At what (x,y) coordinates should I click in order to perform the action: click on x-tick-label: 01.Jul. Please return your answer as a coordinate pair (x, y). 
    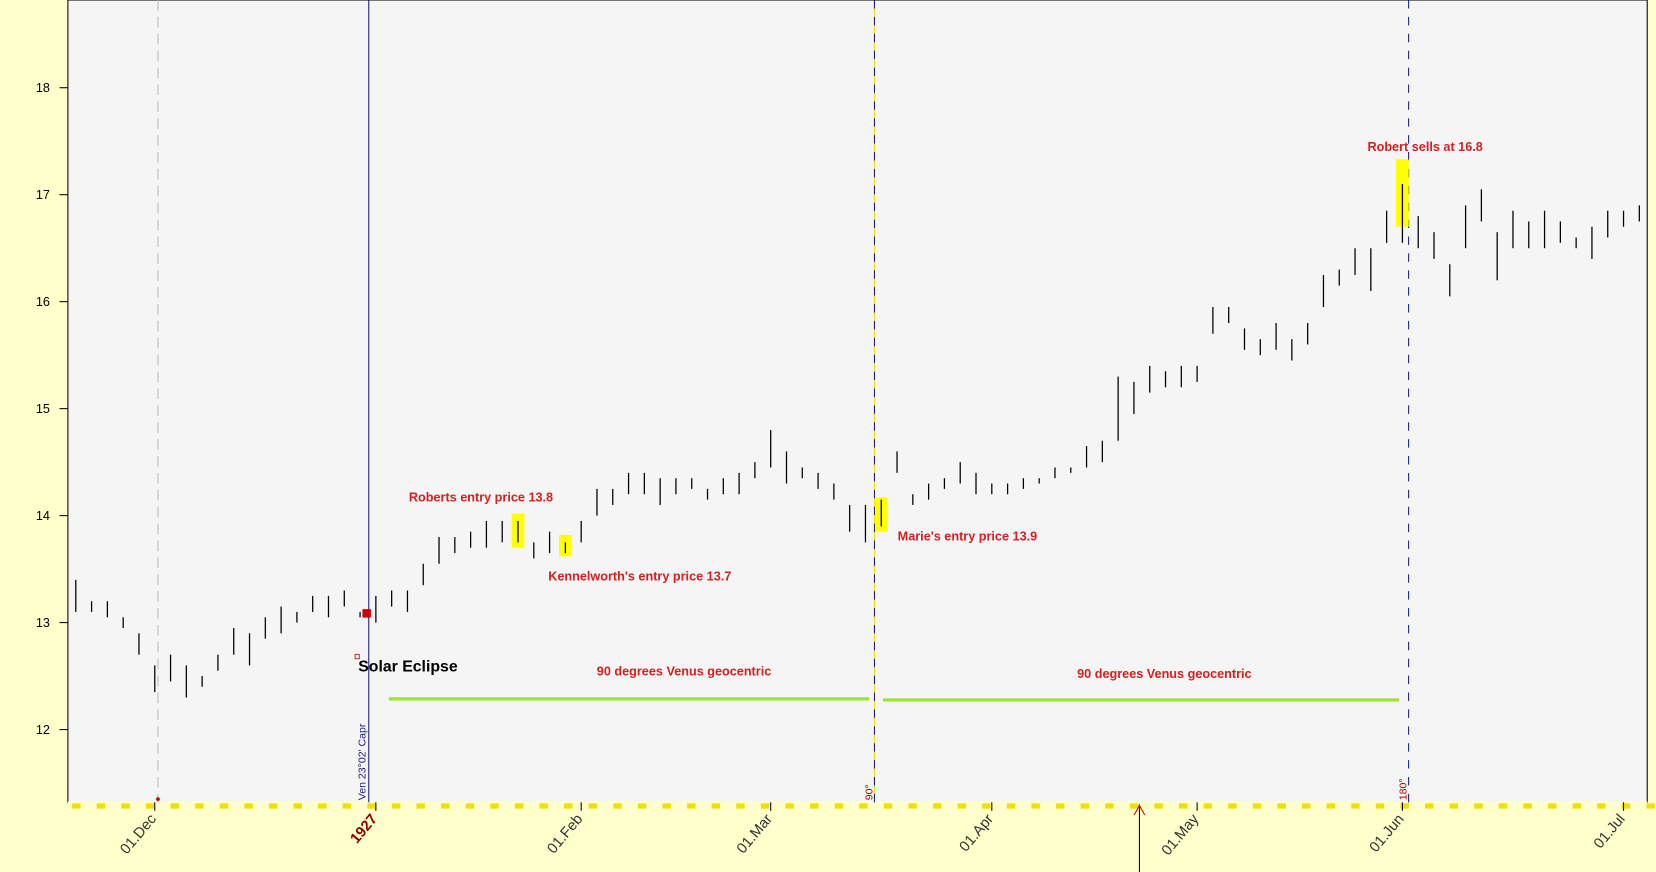
    Looking at the image, I should click on (1610, 832).